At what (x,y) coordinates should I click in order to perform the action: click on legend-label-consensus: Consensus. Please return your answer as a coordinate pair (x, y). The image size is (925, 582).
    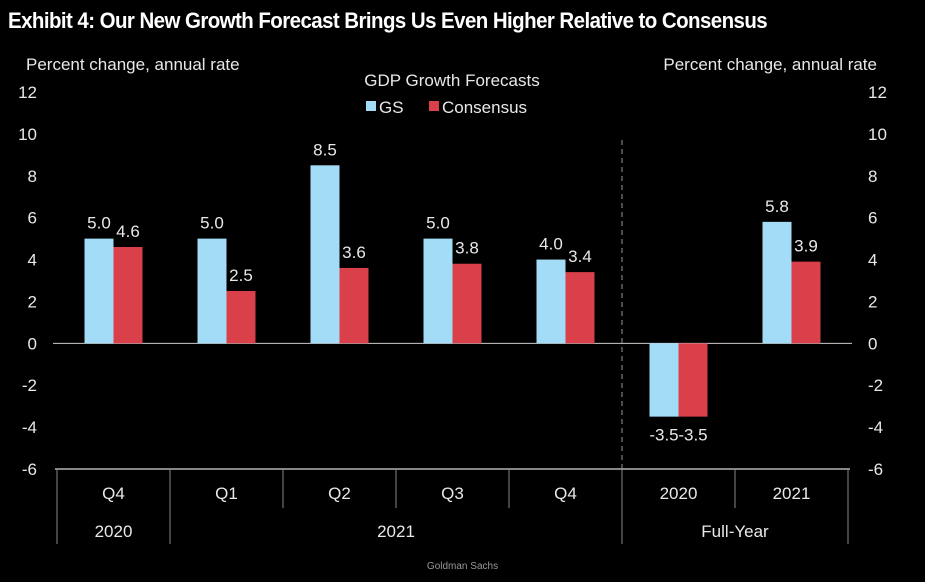
    Looking at the image, I should click on (484, 107).